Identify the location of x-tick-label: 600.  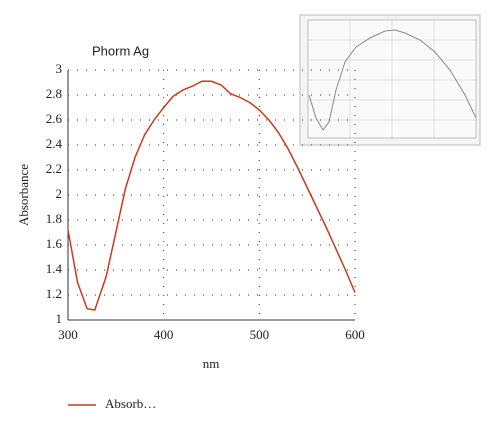
(355, 334).